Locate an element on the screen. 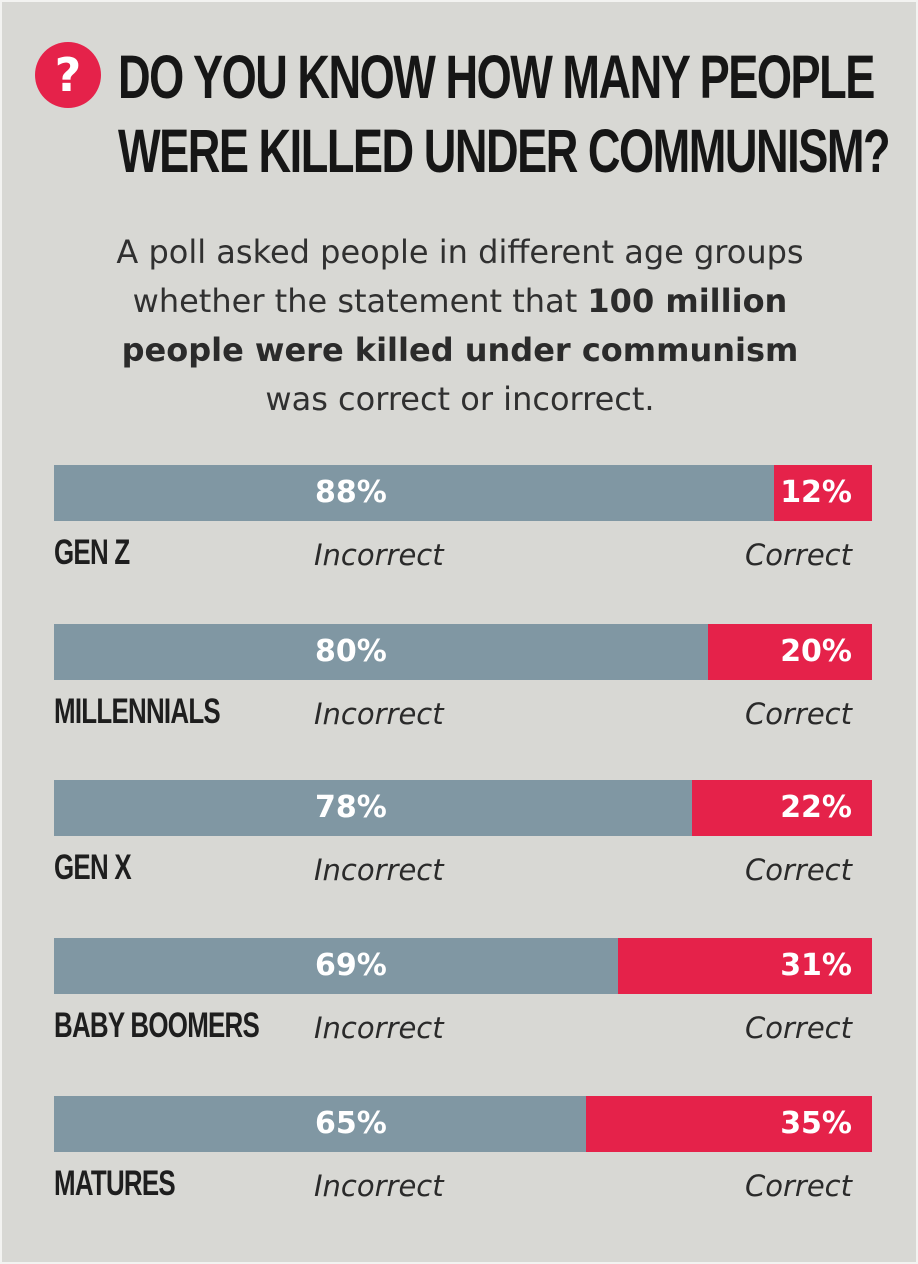 This screenshot has width=918, height=1264. category-label: MILLENNIALS is located at coordinates (137, 711).